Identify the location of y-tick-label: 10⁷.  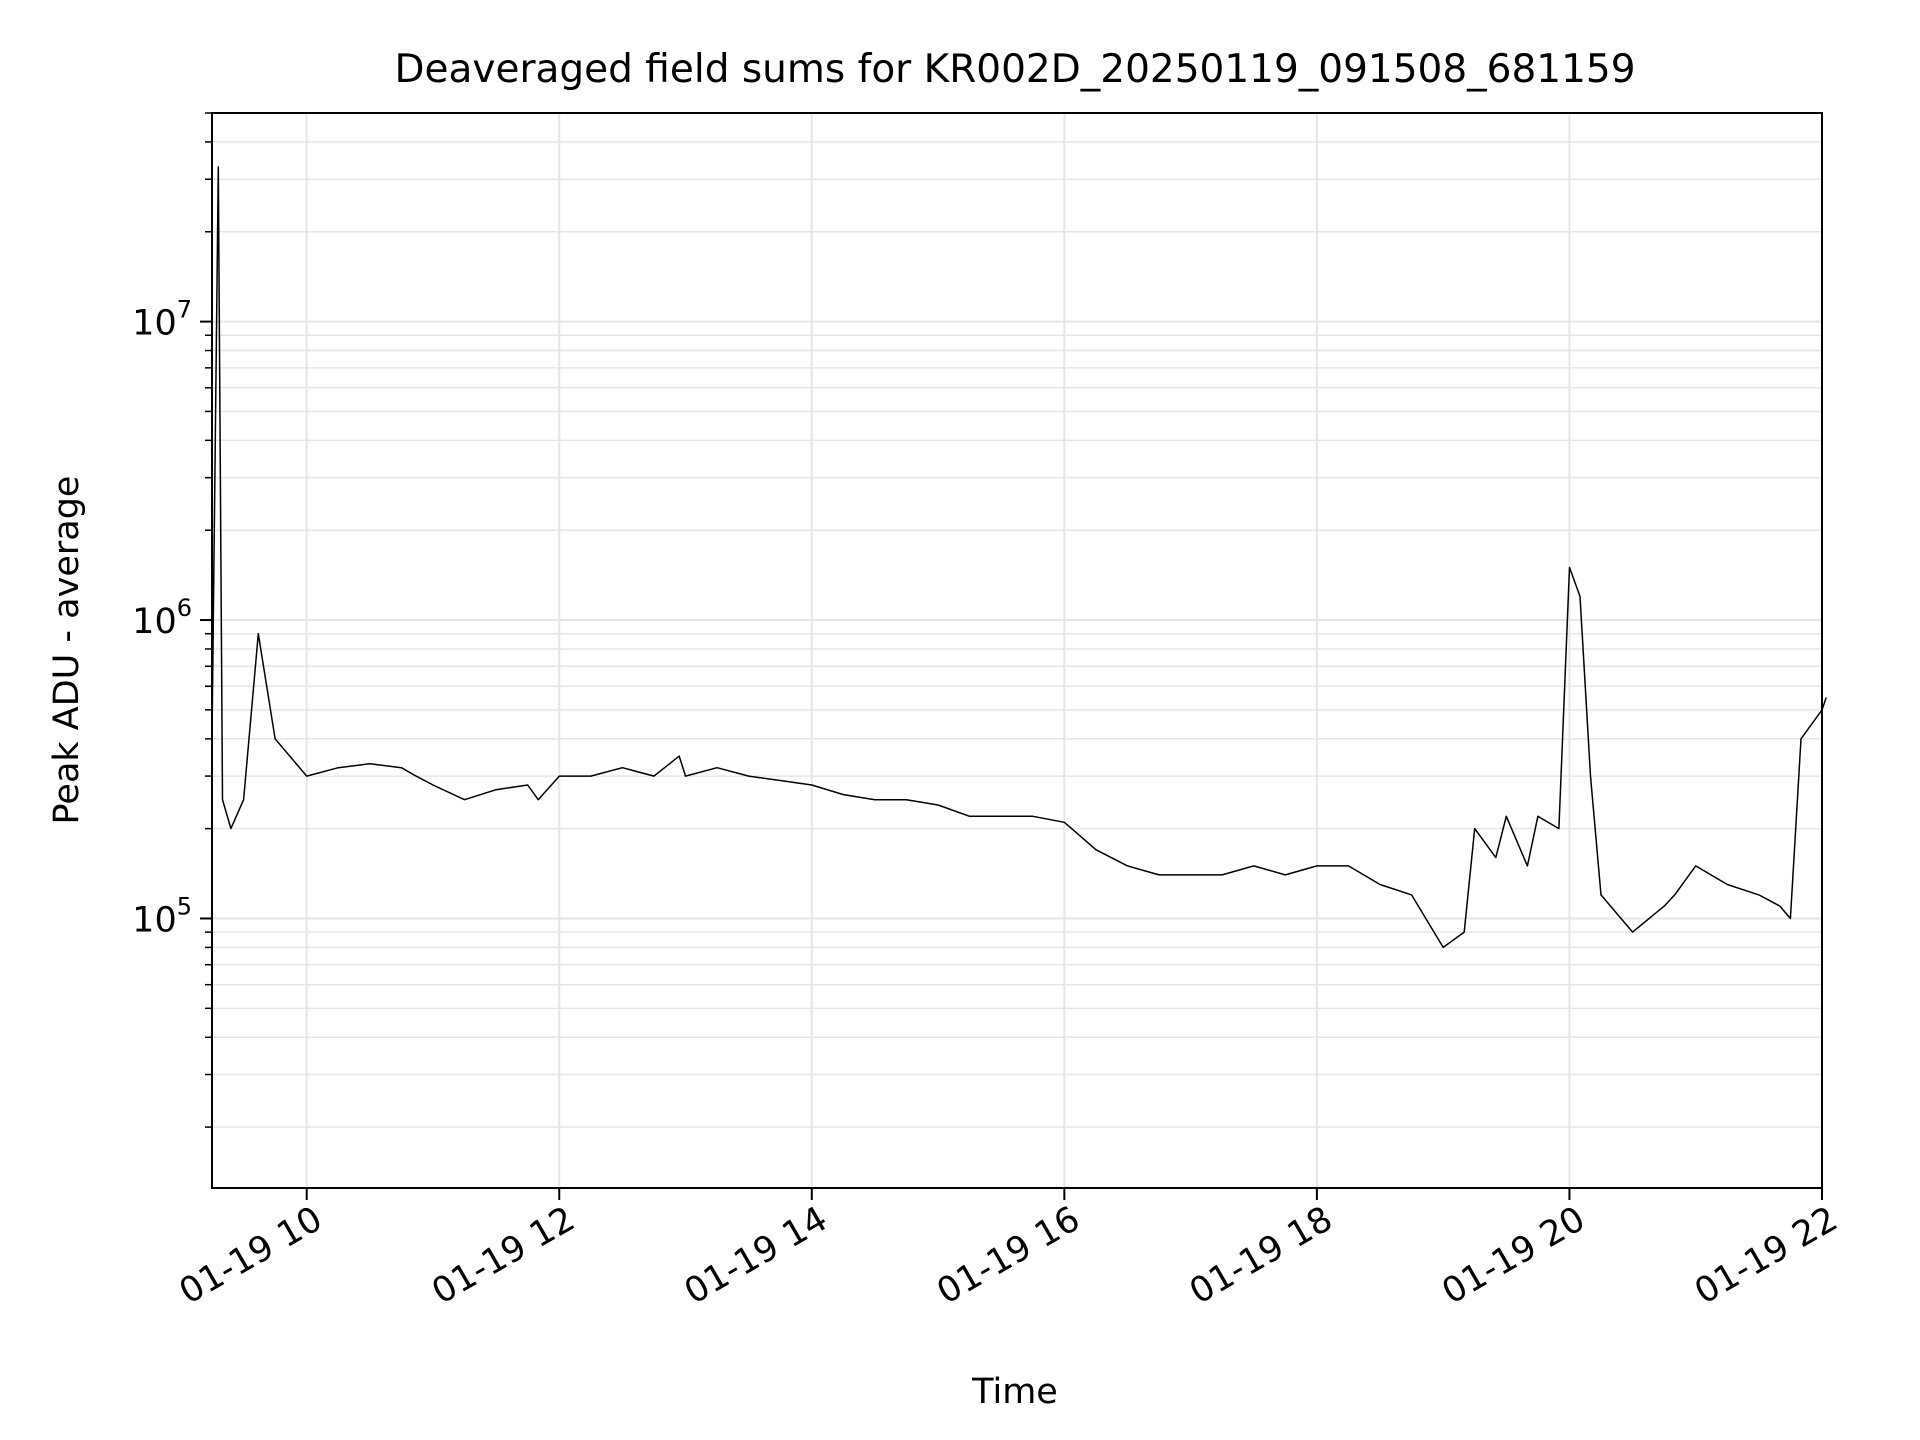
(162, 320).